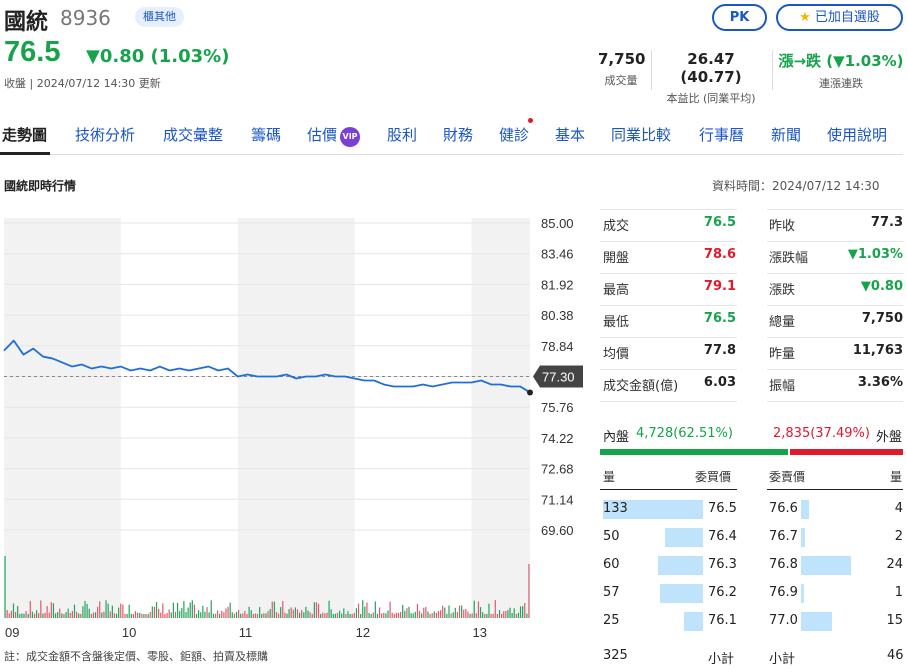 Image resolution: width=907 pixels, height=672 pixels. I want to click on tab-financial: 財務, so click(458, 135).